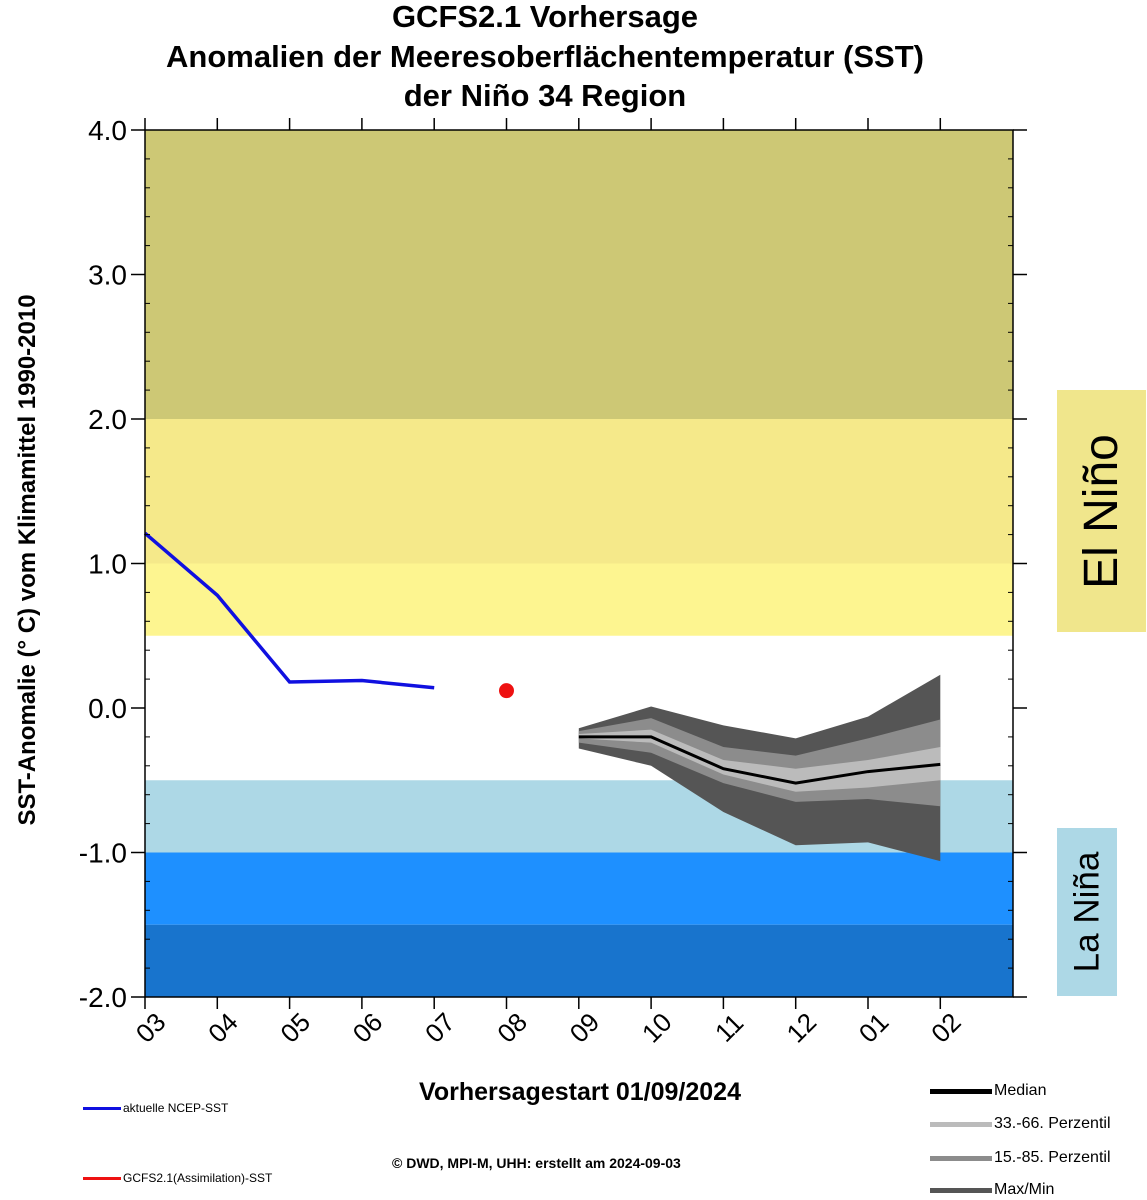  Describe the element at coordinates (103, 853) in the screenshot. I see `y-tick-label-5: -1.0` at that location.